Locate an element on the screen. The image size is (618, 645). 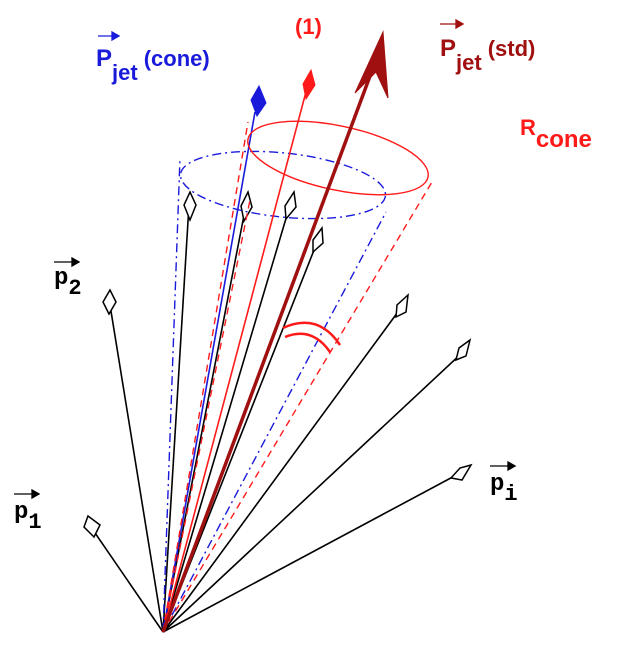
cone-red-left-edge is located at coordinates (205, 377).